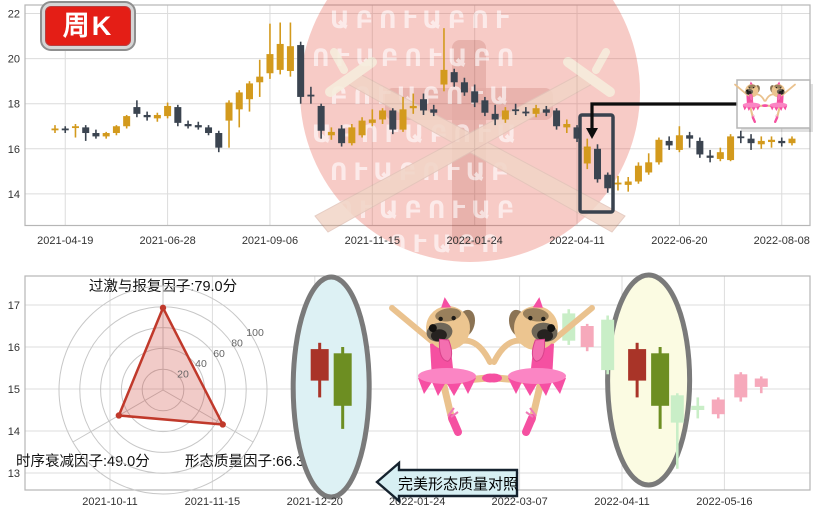 This screenshot has width=813, height=525. What do you see at coordinates (351, 77) in the screenshot?
I see `sword-crossguard` at bounding box center [351, 77].